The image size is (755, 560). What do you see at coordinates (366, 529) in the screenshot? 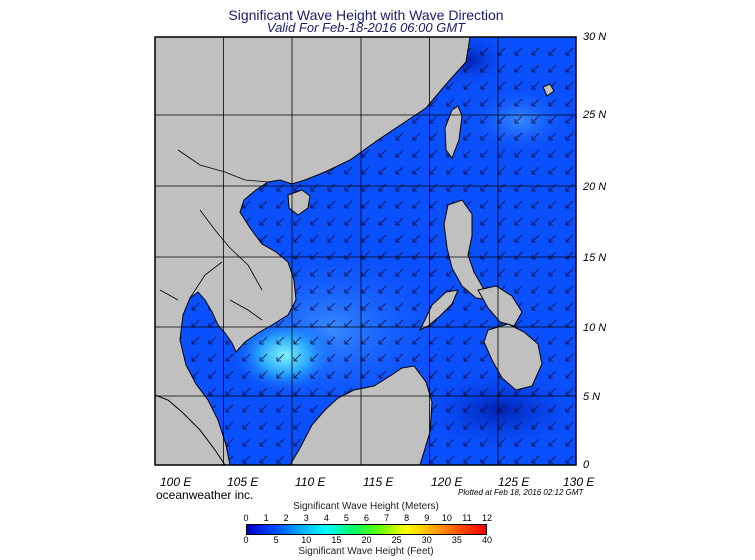
I see `colorbar` at bounding box center [366, 529].